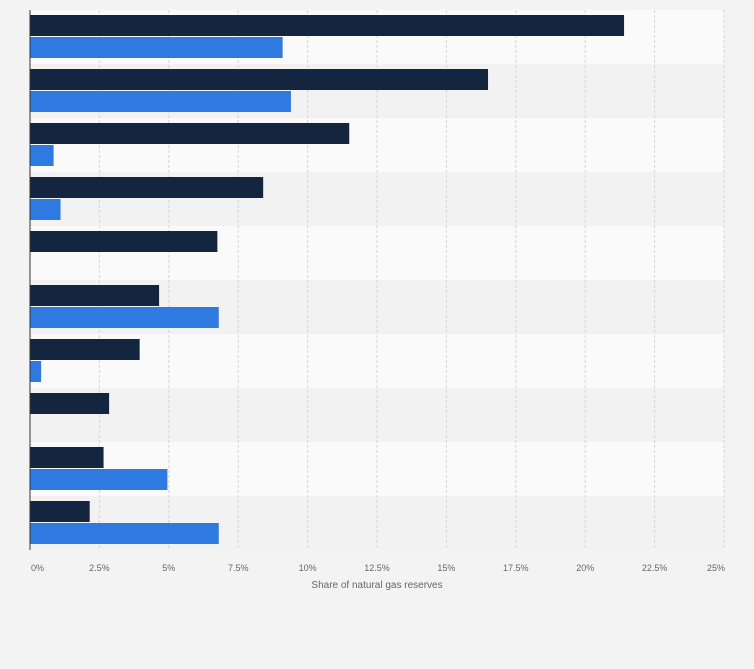  What do you see at coordinates (716, 568) in the screenshot?
I see `x-tick-label: 25%` at bounding box center [716, 568].